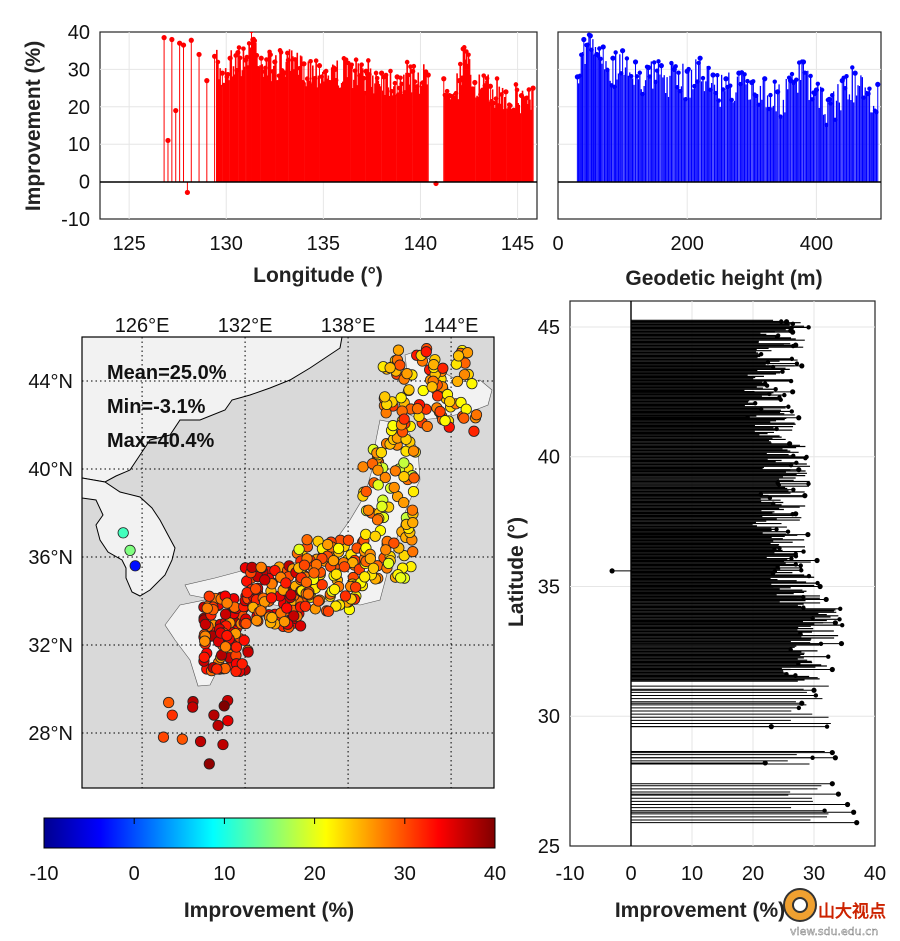 The width and height of the screenshot is (900, 941). What do you see at coordinates (516, 572) in the screenshot?
I see `latitude-plot-ylabel: Latitude (°)` at bounding box center [516, 572].